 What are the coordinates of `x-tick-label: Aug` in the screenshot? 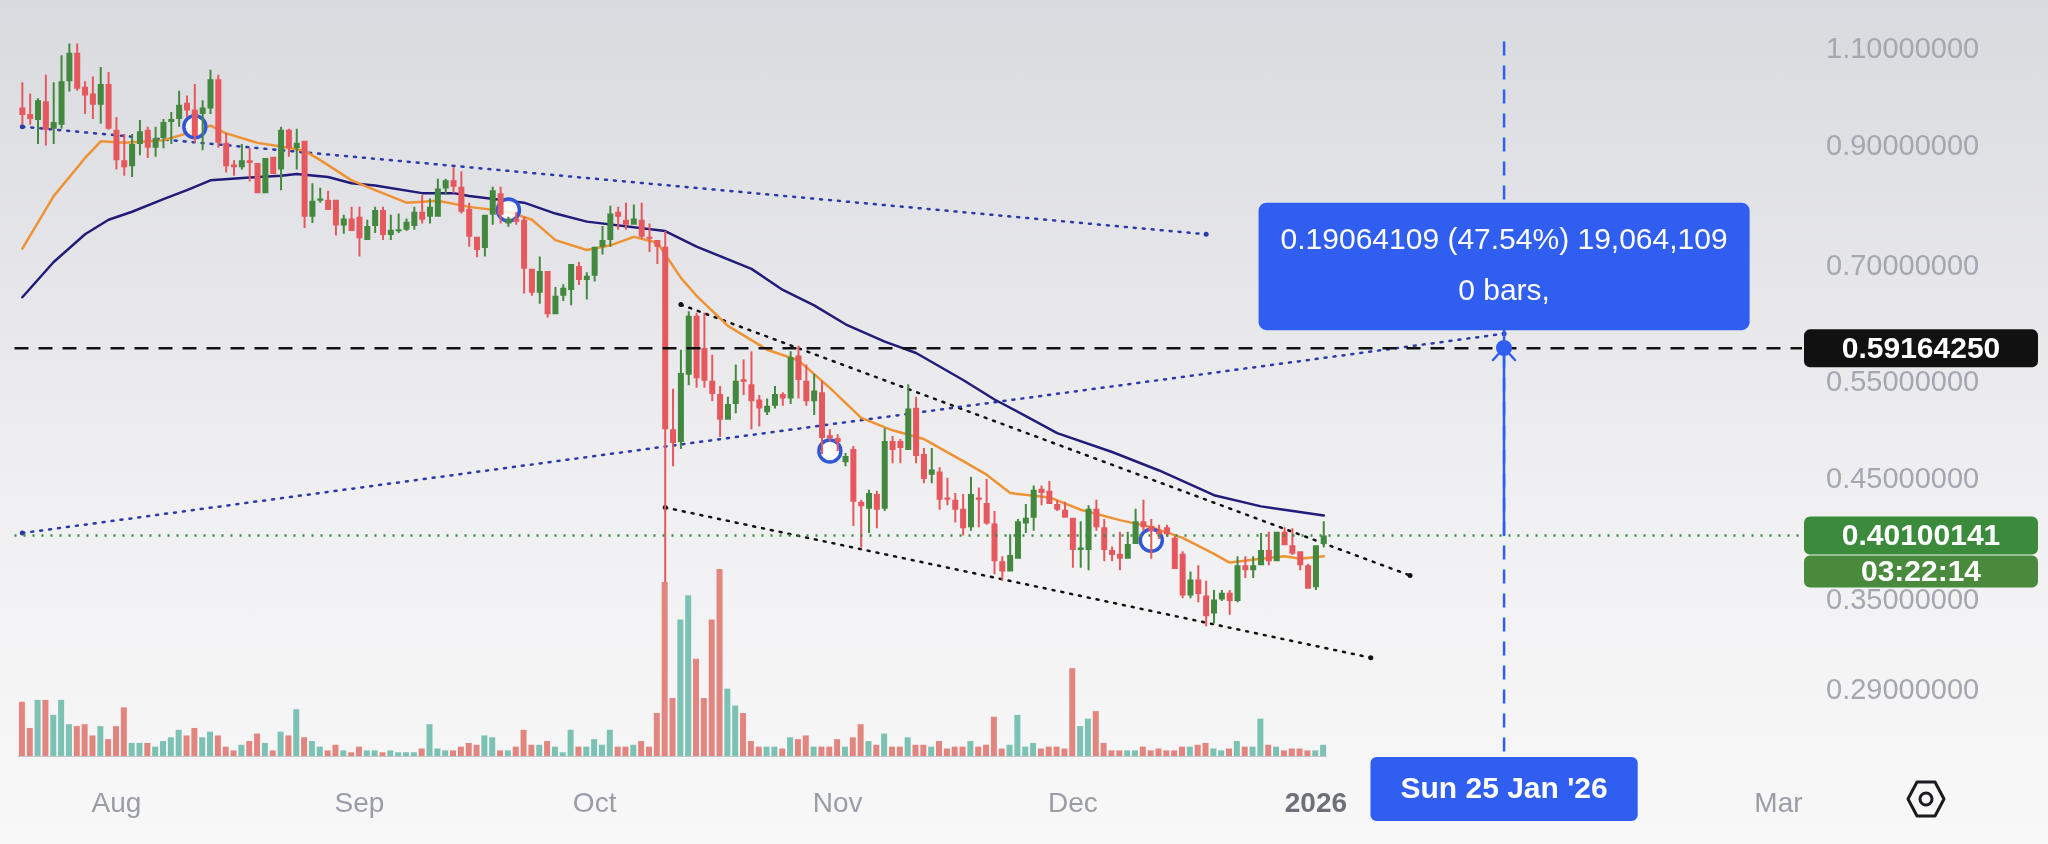 It's located at (116, 802).